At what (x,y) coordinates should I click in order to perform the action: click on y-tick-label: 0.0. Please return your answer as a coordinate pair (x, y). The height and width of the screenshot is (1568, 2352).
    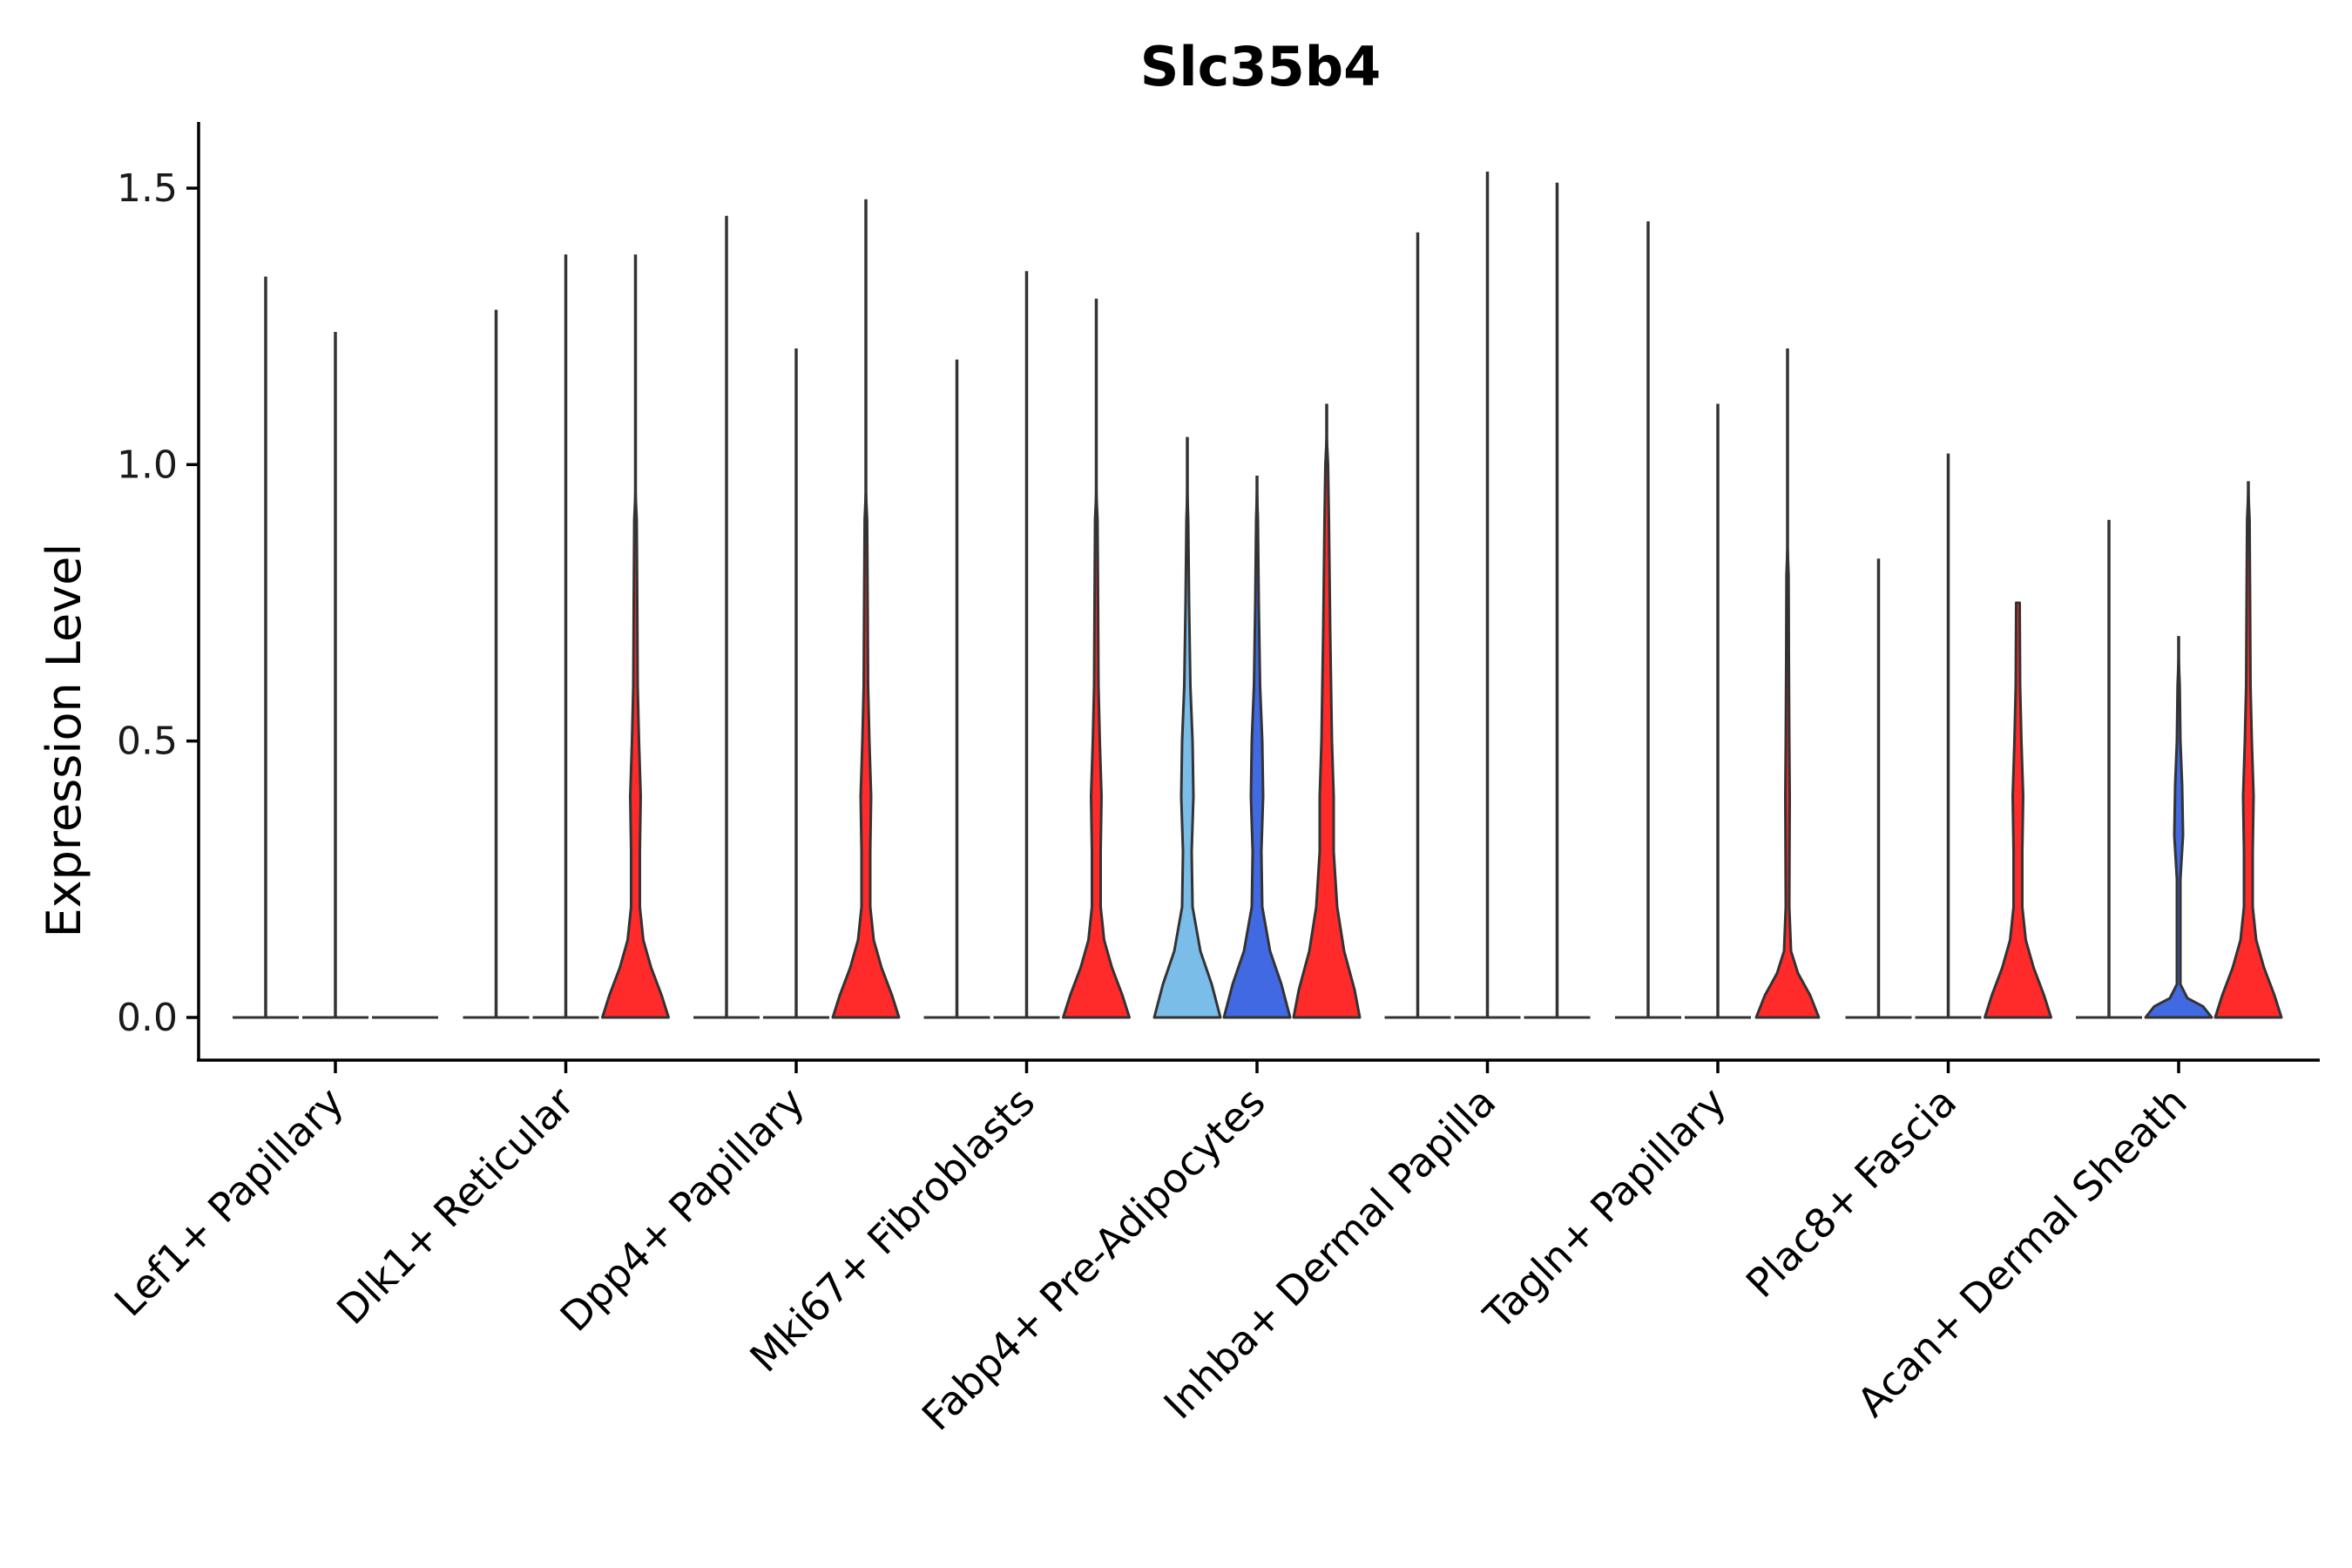
    Looking at the image, I should click on (147, 1018).